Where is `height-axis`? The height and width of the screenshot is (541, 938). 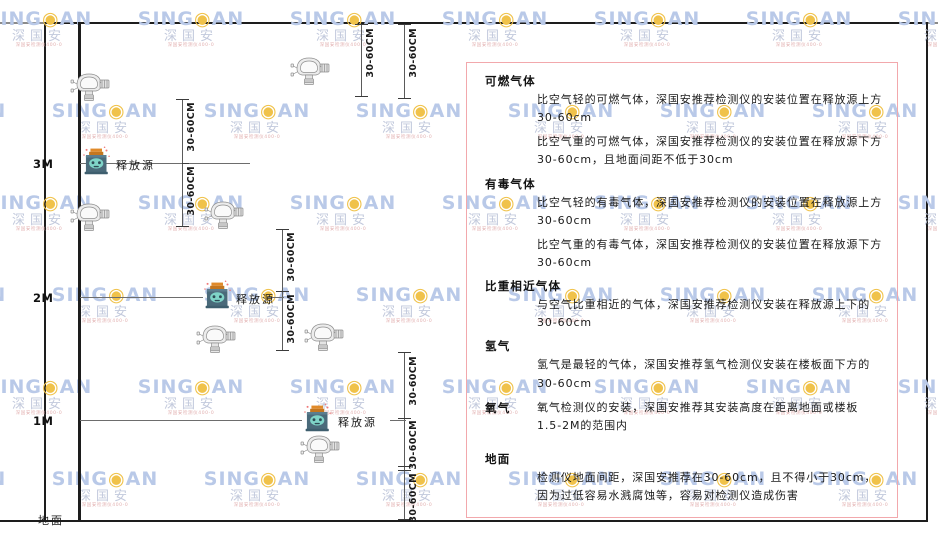
height-axis is located at coordinates (79, 272).